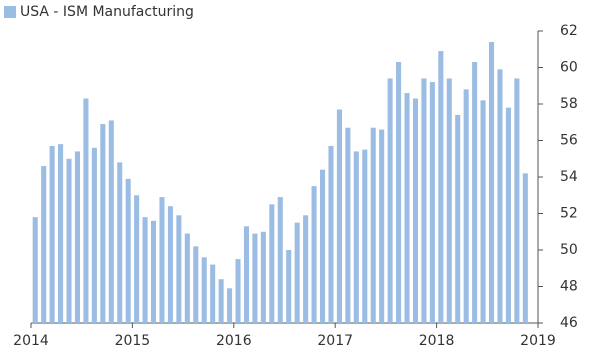 This screenshot has width=600, height=361. Describe the element at coordinates (569, 250) in the screenshot. I see `y-tick-label: 50` at that location.